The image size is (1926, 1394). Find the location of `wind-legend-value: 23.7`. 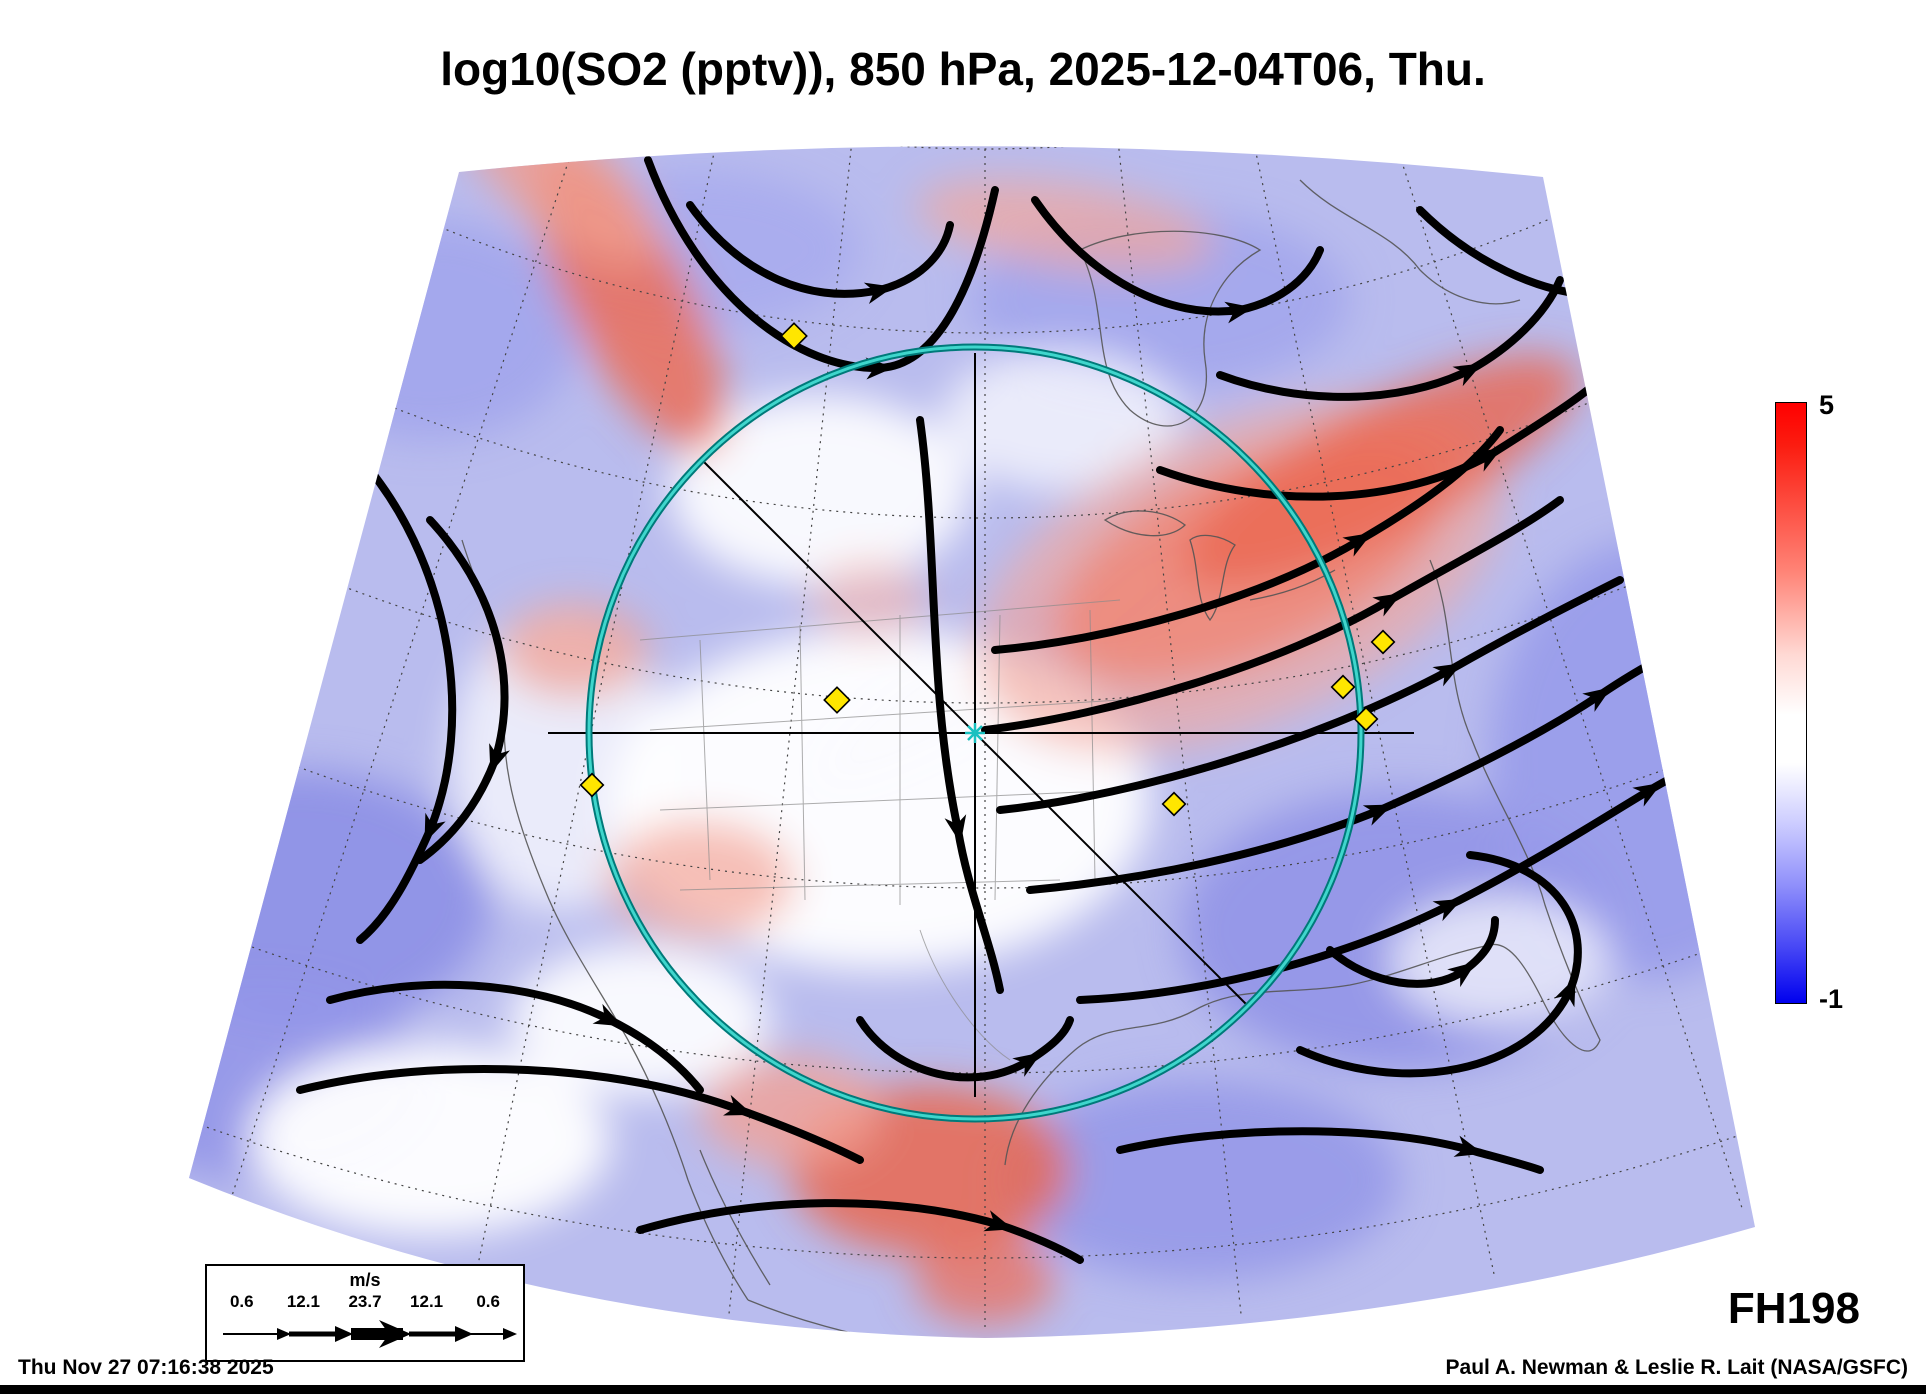

wind-legend-value: 23.7 is located at coordinates (365, 1301).